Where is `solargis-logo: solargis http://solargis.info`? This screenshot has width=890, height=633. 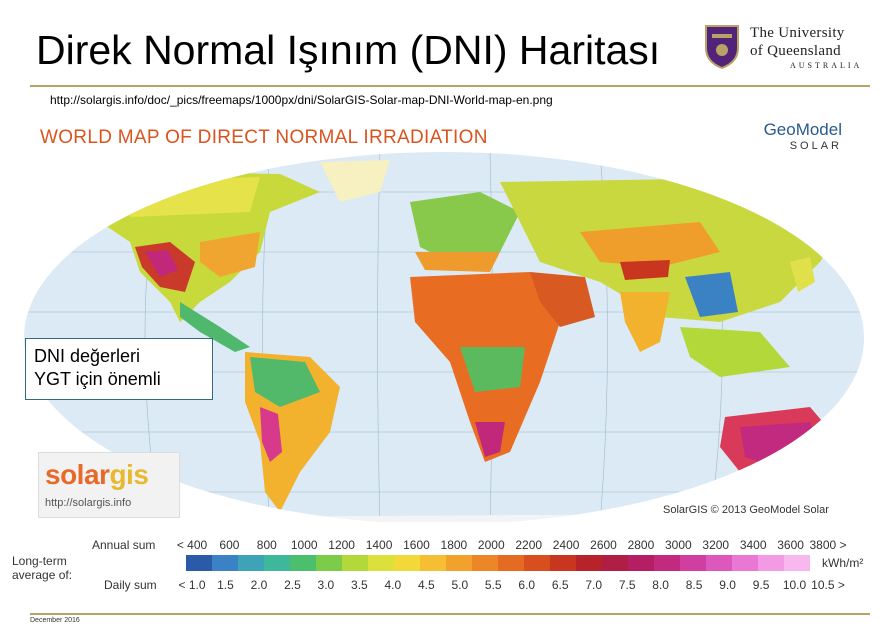 solargis-logo: solargis http://solargis.info is located at coordinates (109, 485).